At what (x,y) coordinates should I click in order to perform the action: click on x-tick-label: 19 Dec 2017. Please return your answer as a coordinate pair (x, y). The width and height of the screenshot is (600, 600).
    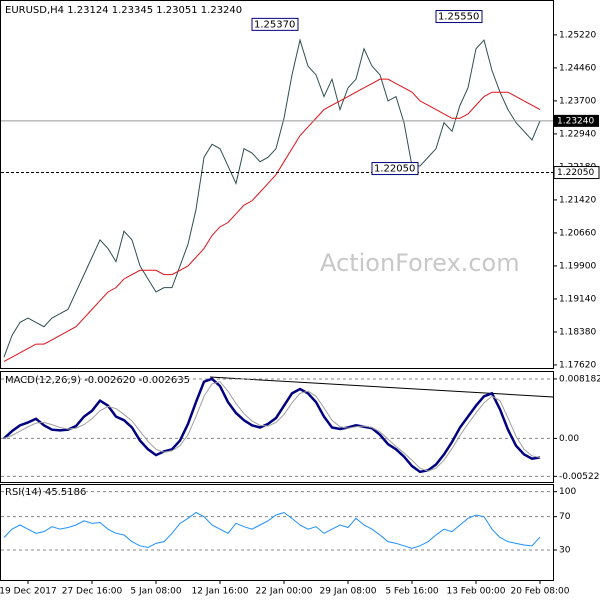
    Looking at the image, I should click on (28, 592).